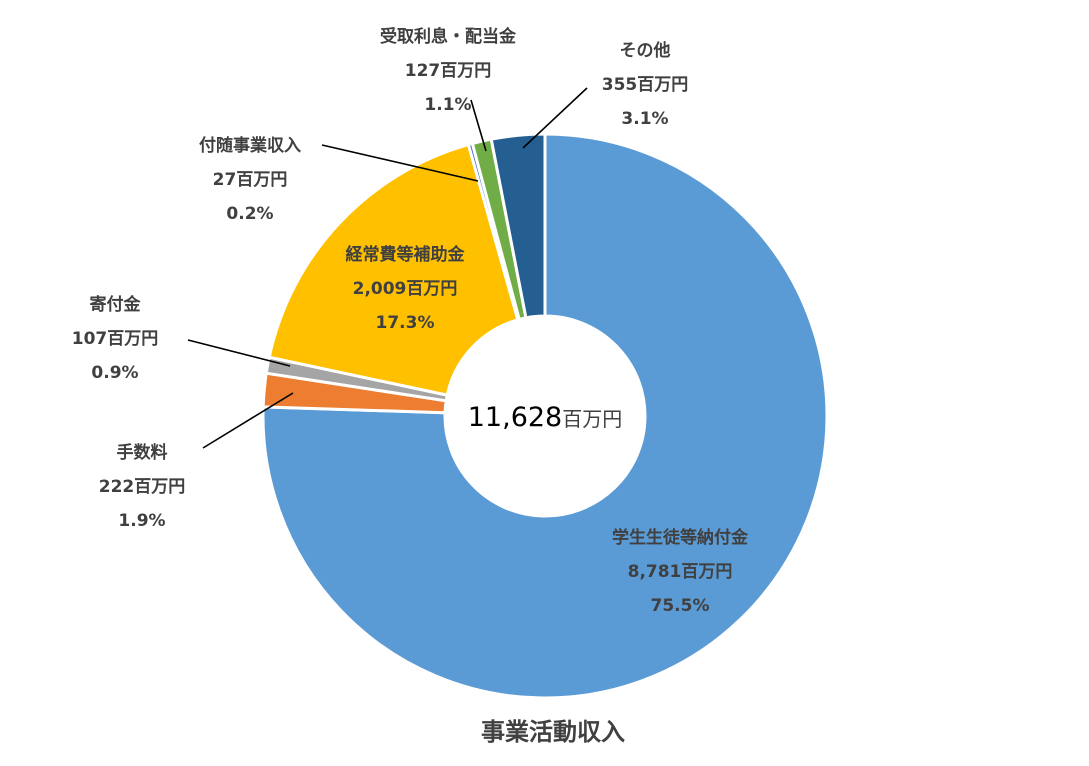 The width and height of the screenshot is (1089, 766). Describe the element at coordinates (447, 105) in the screenshot. I see `label-percent-interest-dividends: 1.1%` at that location.